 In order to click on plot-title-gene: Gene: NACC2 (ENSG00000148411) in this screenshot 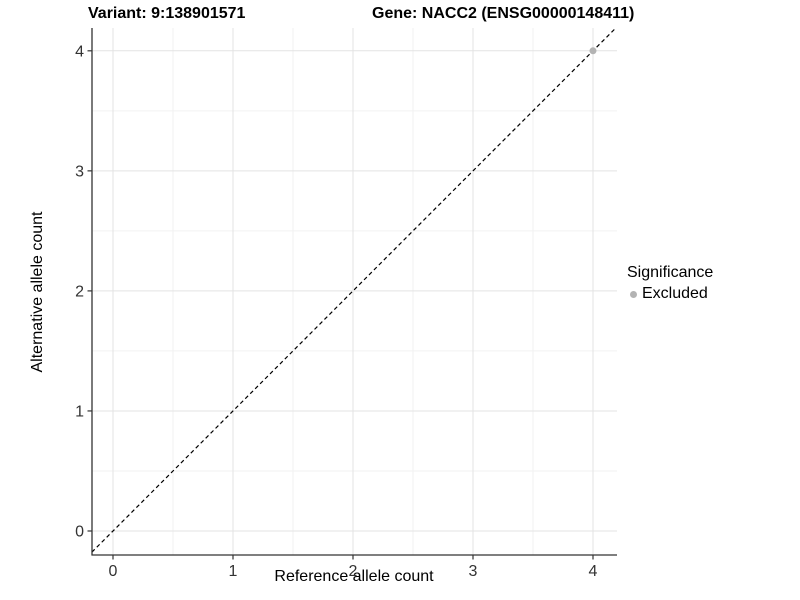, I will do `click(503, 13)`.